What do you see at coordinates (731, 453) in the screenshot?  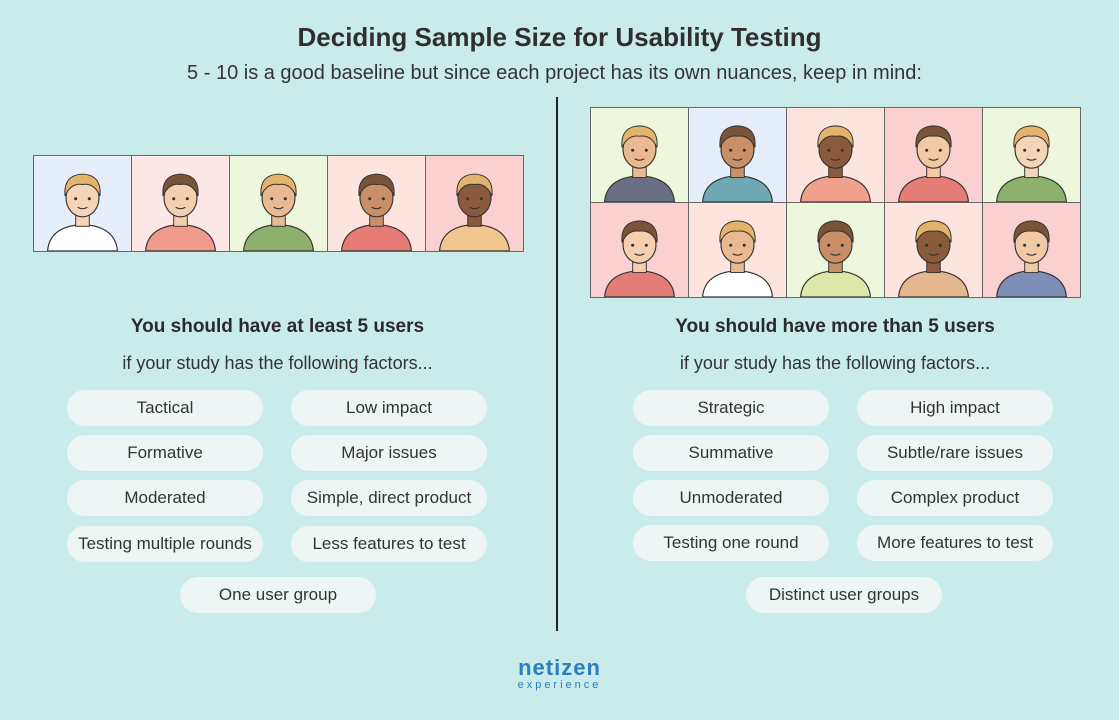 I see `factor-pill-summative: Summative` at bounding box center [731, 453].